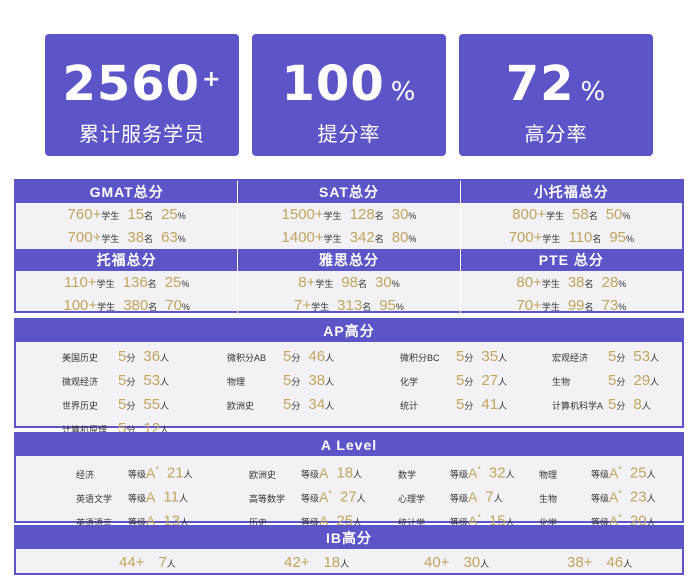 The height and width of the screenshot is (585, 700). I want to click on score-row: 7+学生 313名 95%, so click(348, 305).